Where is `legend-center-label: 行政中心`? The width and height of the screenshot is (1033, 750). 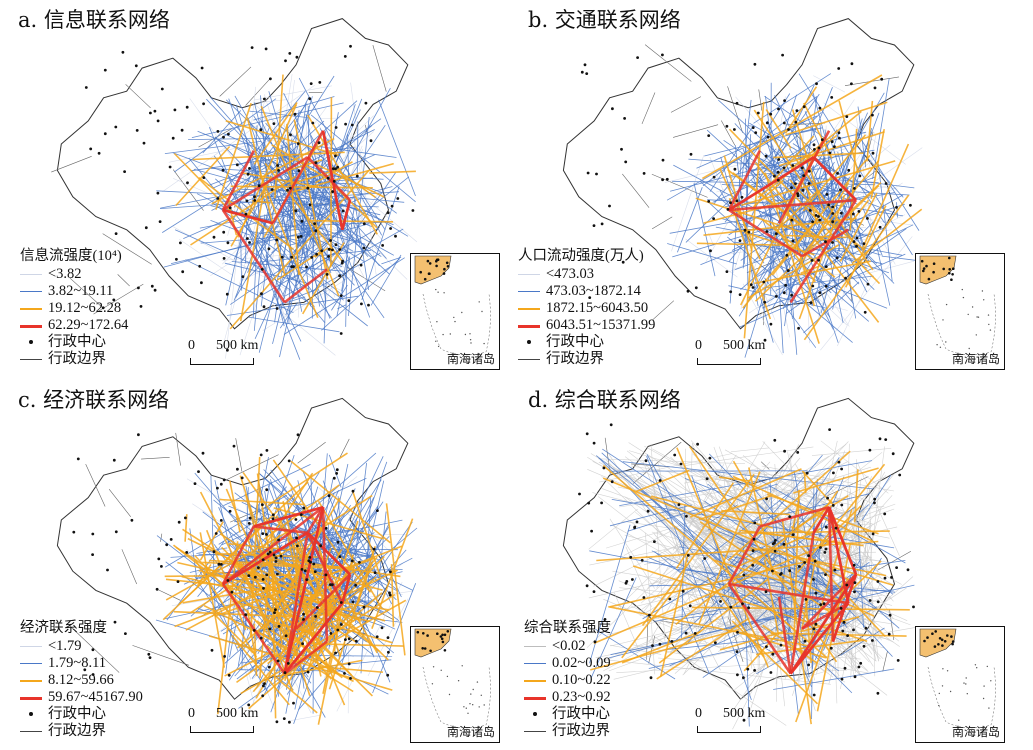
legend-center-label: 行政中心 is located at coordinates (77, 714).